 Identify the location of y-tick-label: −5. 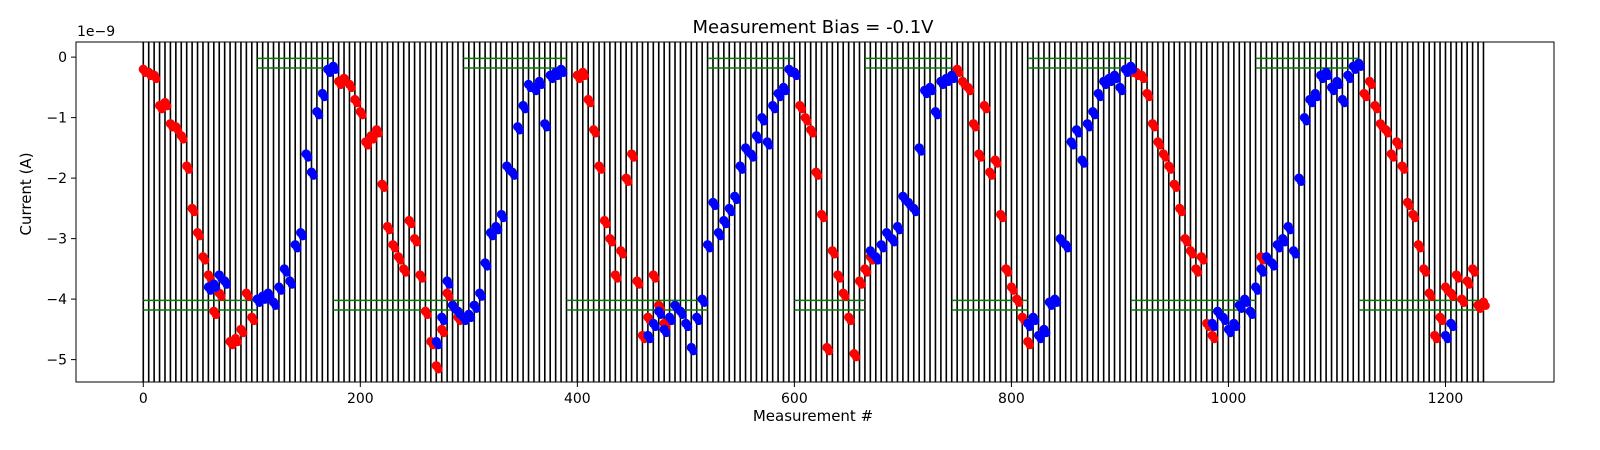
(56, 361).